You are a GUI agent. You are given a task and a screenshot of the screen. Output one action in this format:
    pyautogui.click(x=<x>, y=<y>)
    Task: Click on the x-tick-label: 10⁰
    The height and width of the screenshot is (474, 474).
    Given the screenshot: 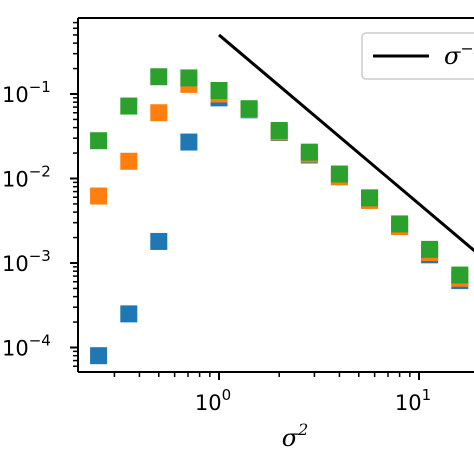 What is the action you would take?
    pyautogui.click(x=213, y=400)
    